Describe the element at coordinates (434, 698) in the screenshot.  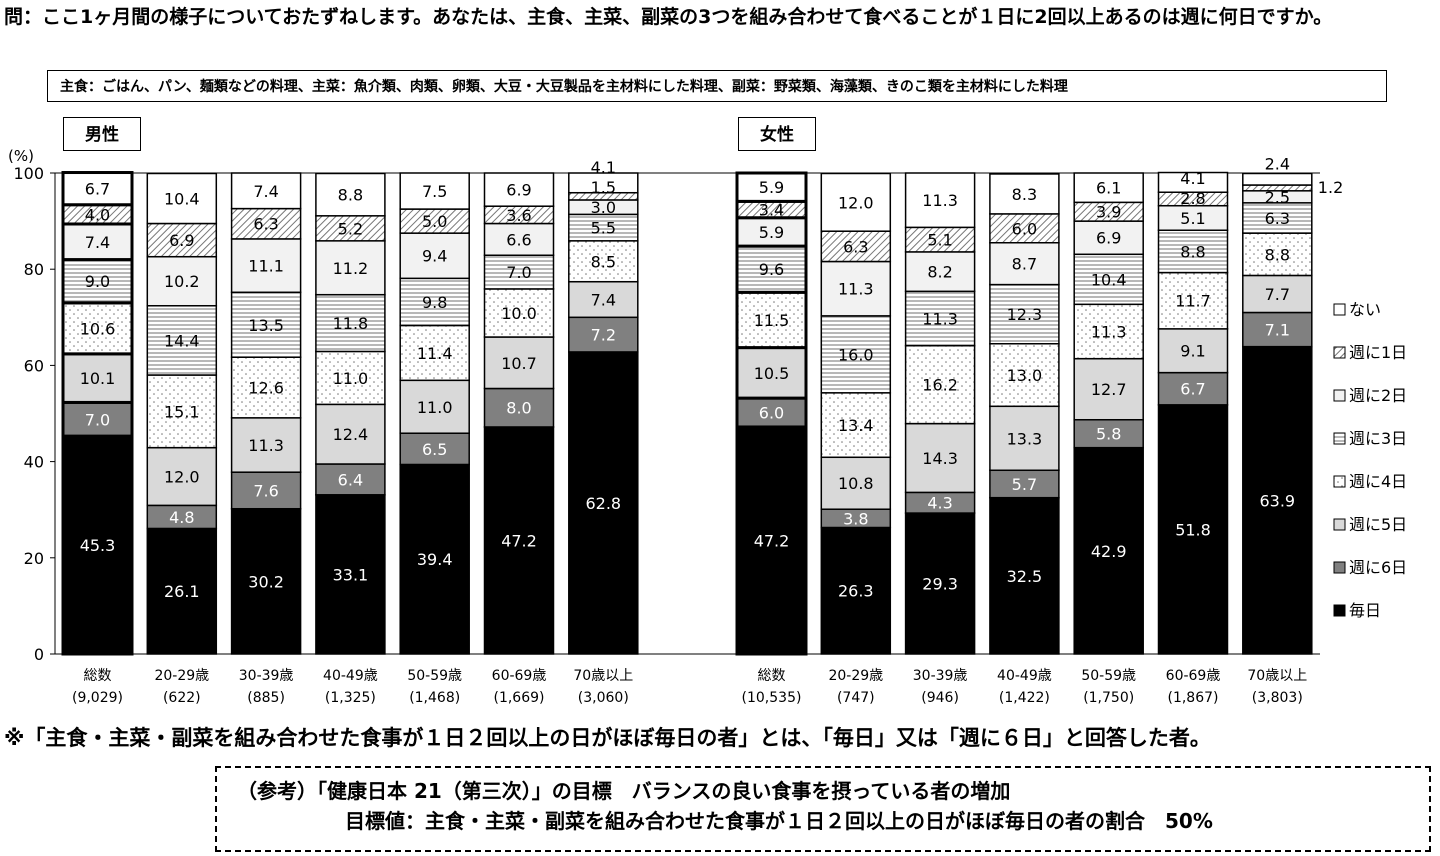
I see `category-n: (1,468)` at that location.